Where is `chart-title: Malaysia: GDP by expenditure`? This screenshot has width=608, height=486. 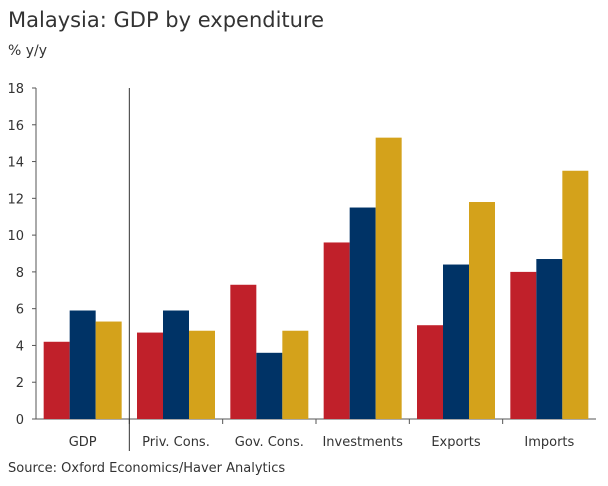
chart-title: Malaysia: GDP by expenditure is located at coordinates (166, 20).